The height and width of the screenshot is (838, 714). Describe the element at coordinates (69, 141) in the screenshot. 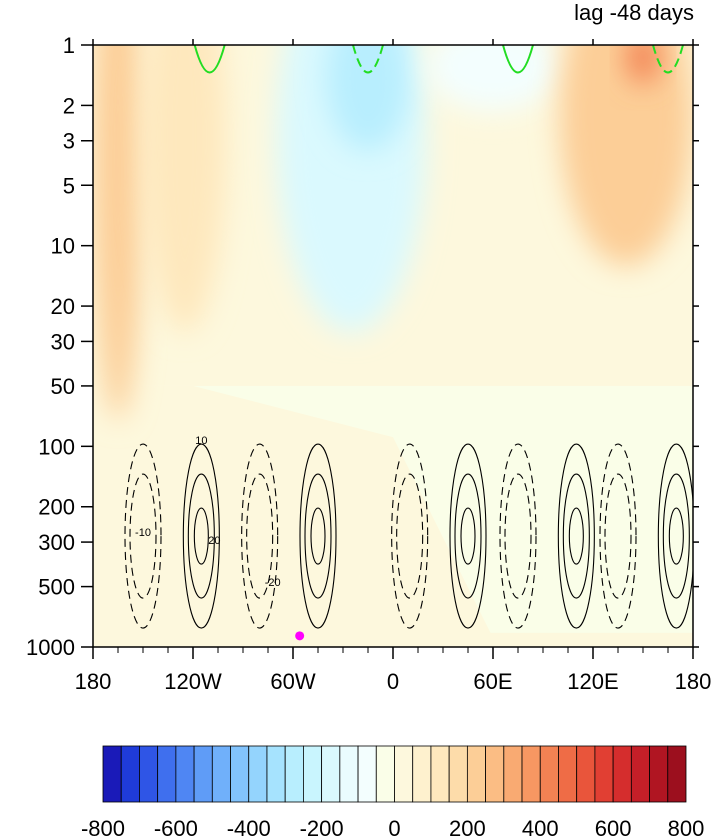

I see `y-tick-label: 3` at that location.